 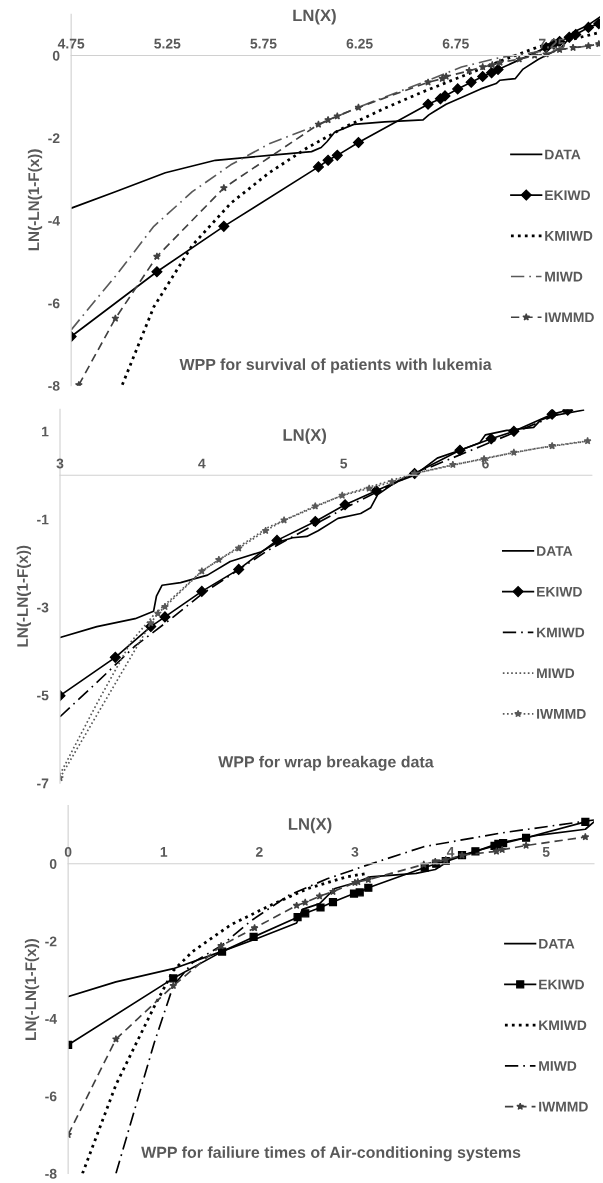 I want to click on x-tick-label: 6.75, so click(x=455, y=43).